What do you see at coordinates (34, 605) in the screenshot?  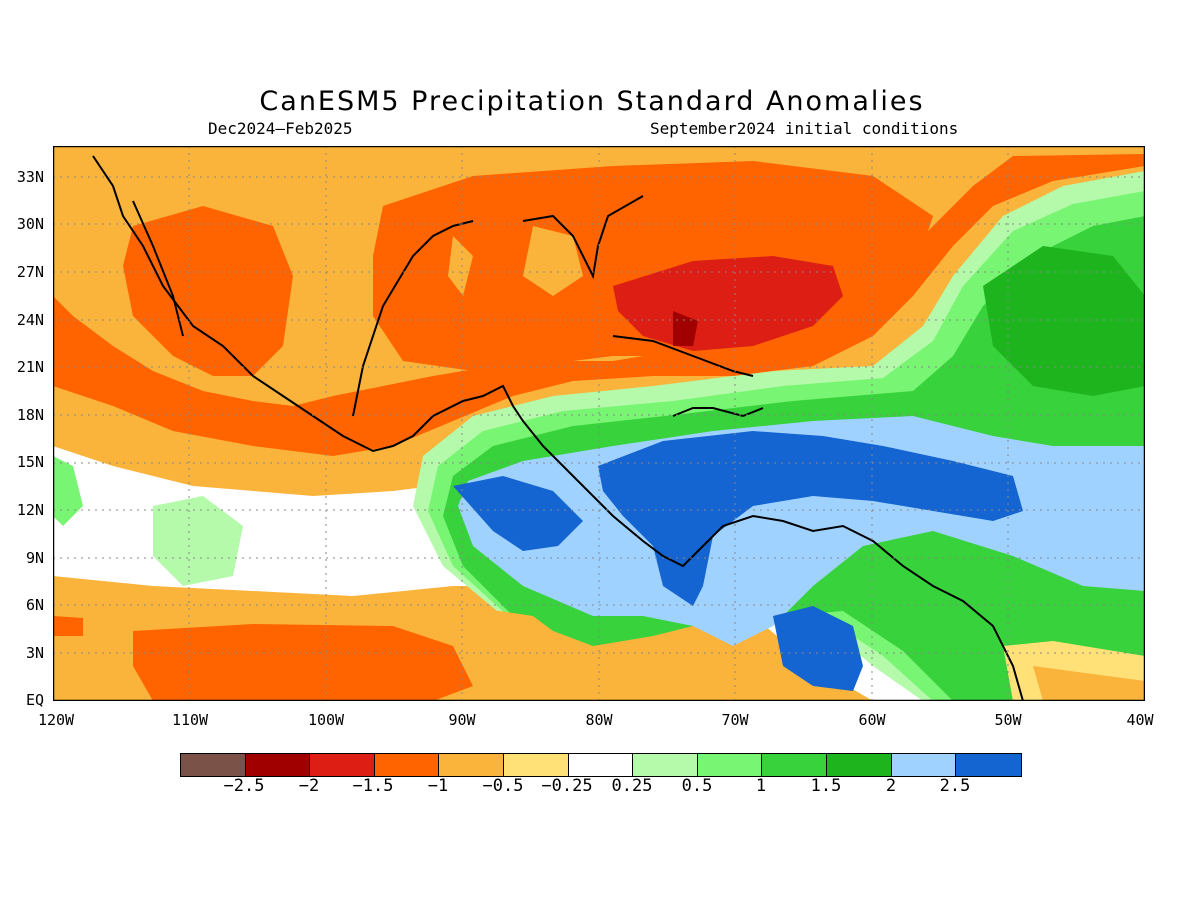 I see `lat-label: 6N` at bounding box center [34, 605].